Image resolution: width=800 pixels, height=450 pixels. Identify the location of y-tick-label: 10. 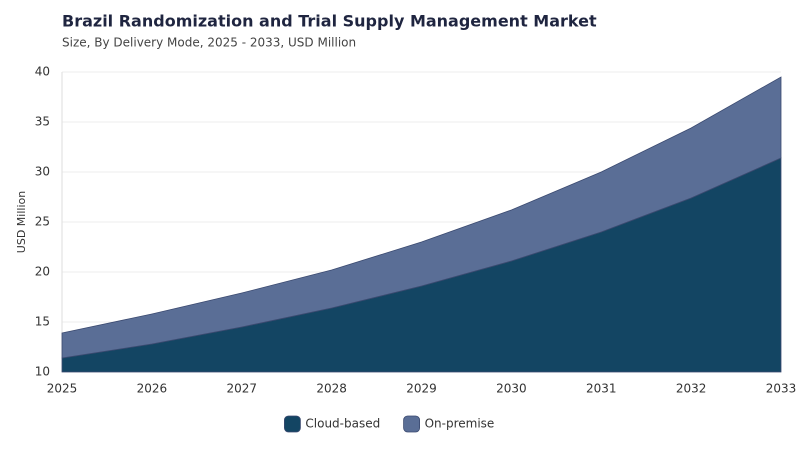
(42, 372).